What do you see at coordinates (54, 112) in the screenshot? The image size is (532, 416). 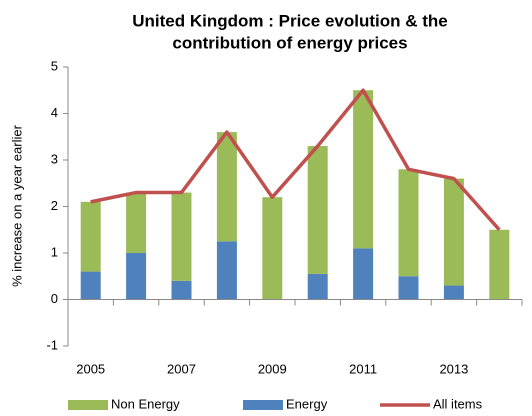 I see `y-tick-label: 4` at bounding box center [54, 112].